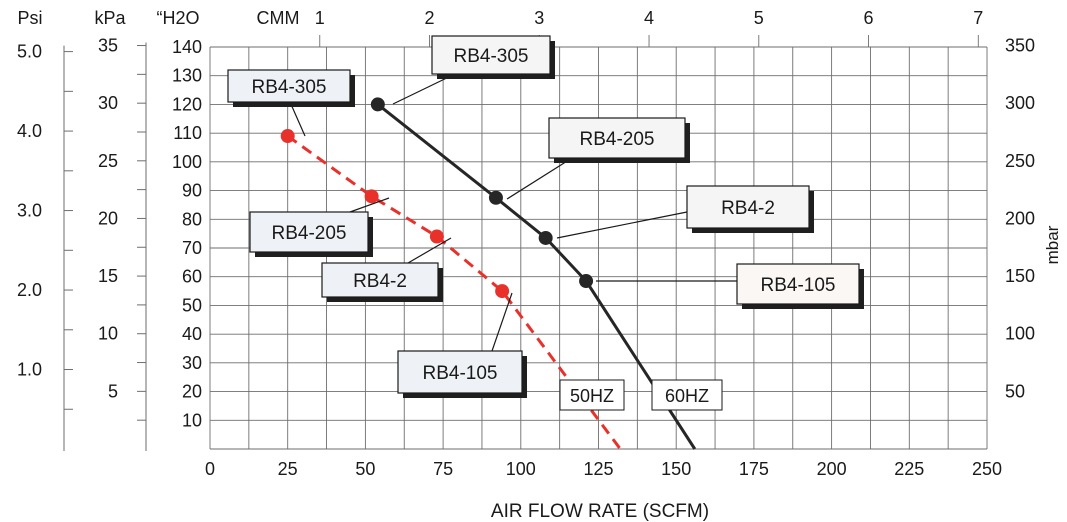  I want to click on series-tag-50hz: 50HZ, so click(592, 395).